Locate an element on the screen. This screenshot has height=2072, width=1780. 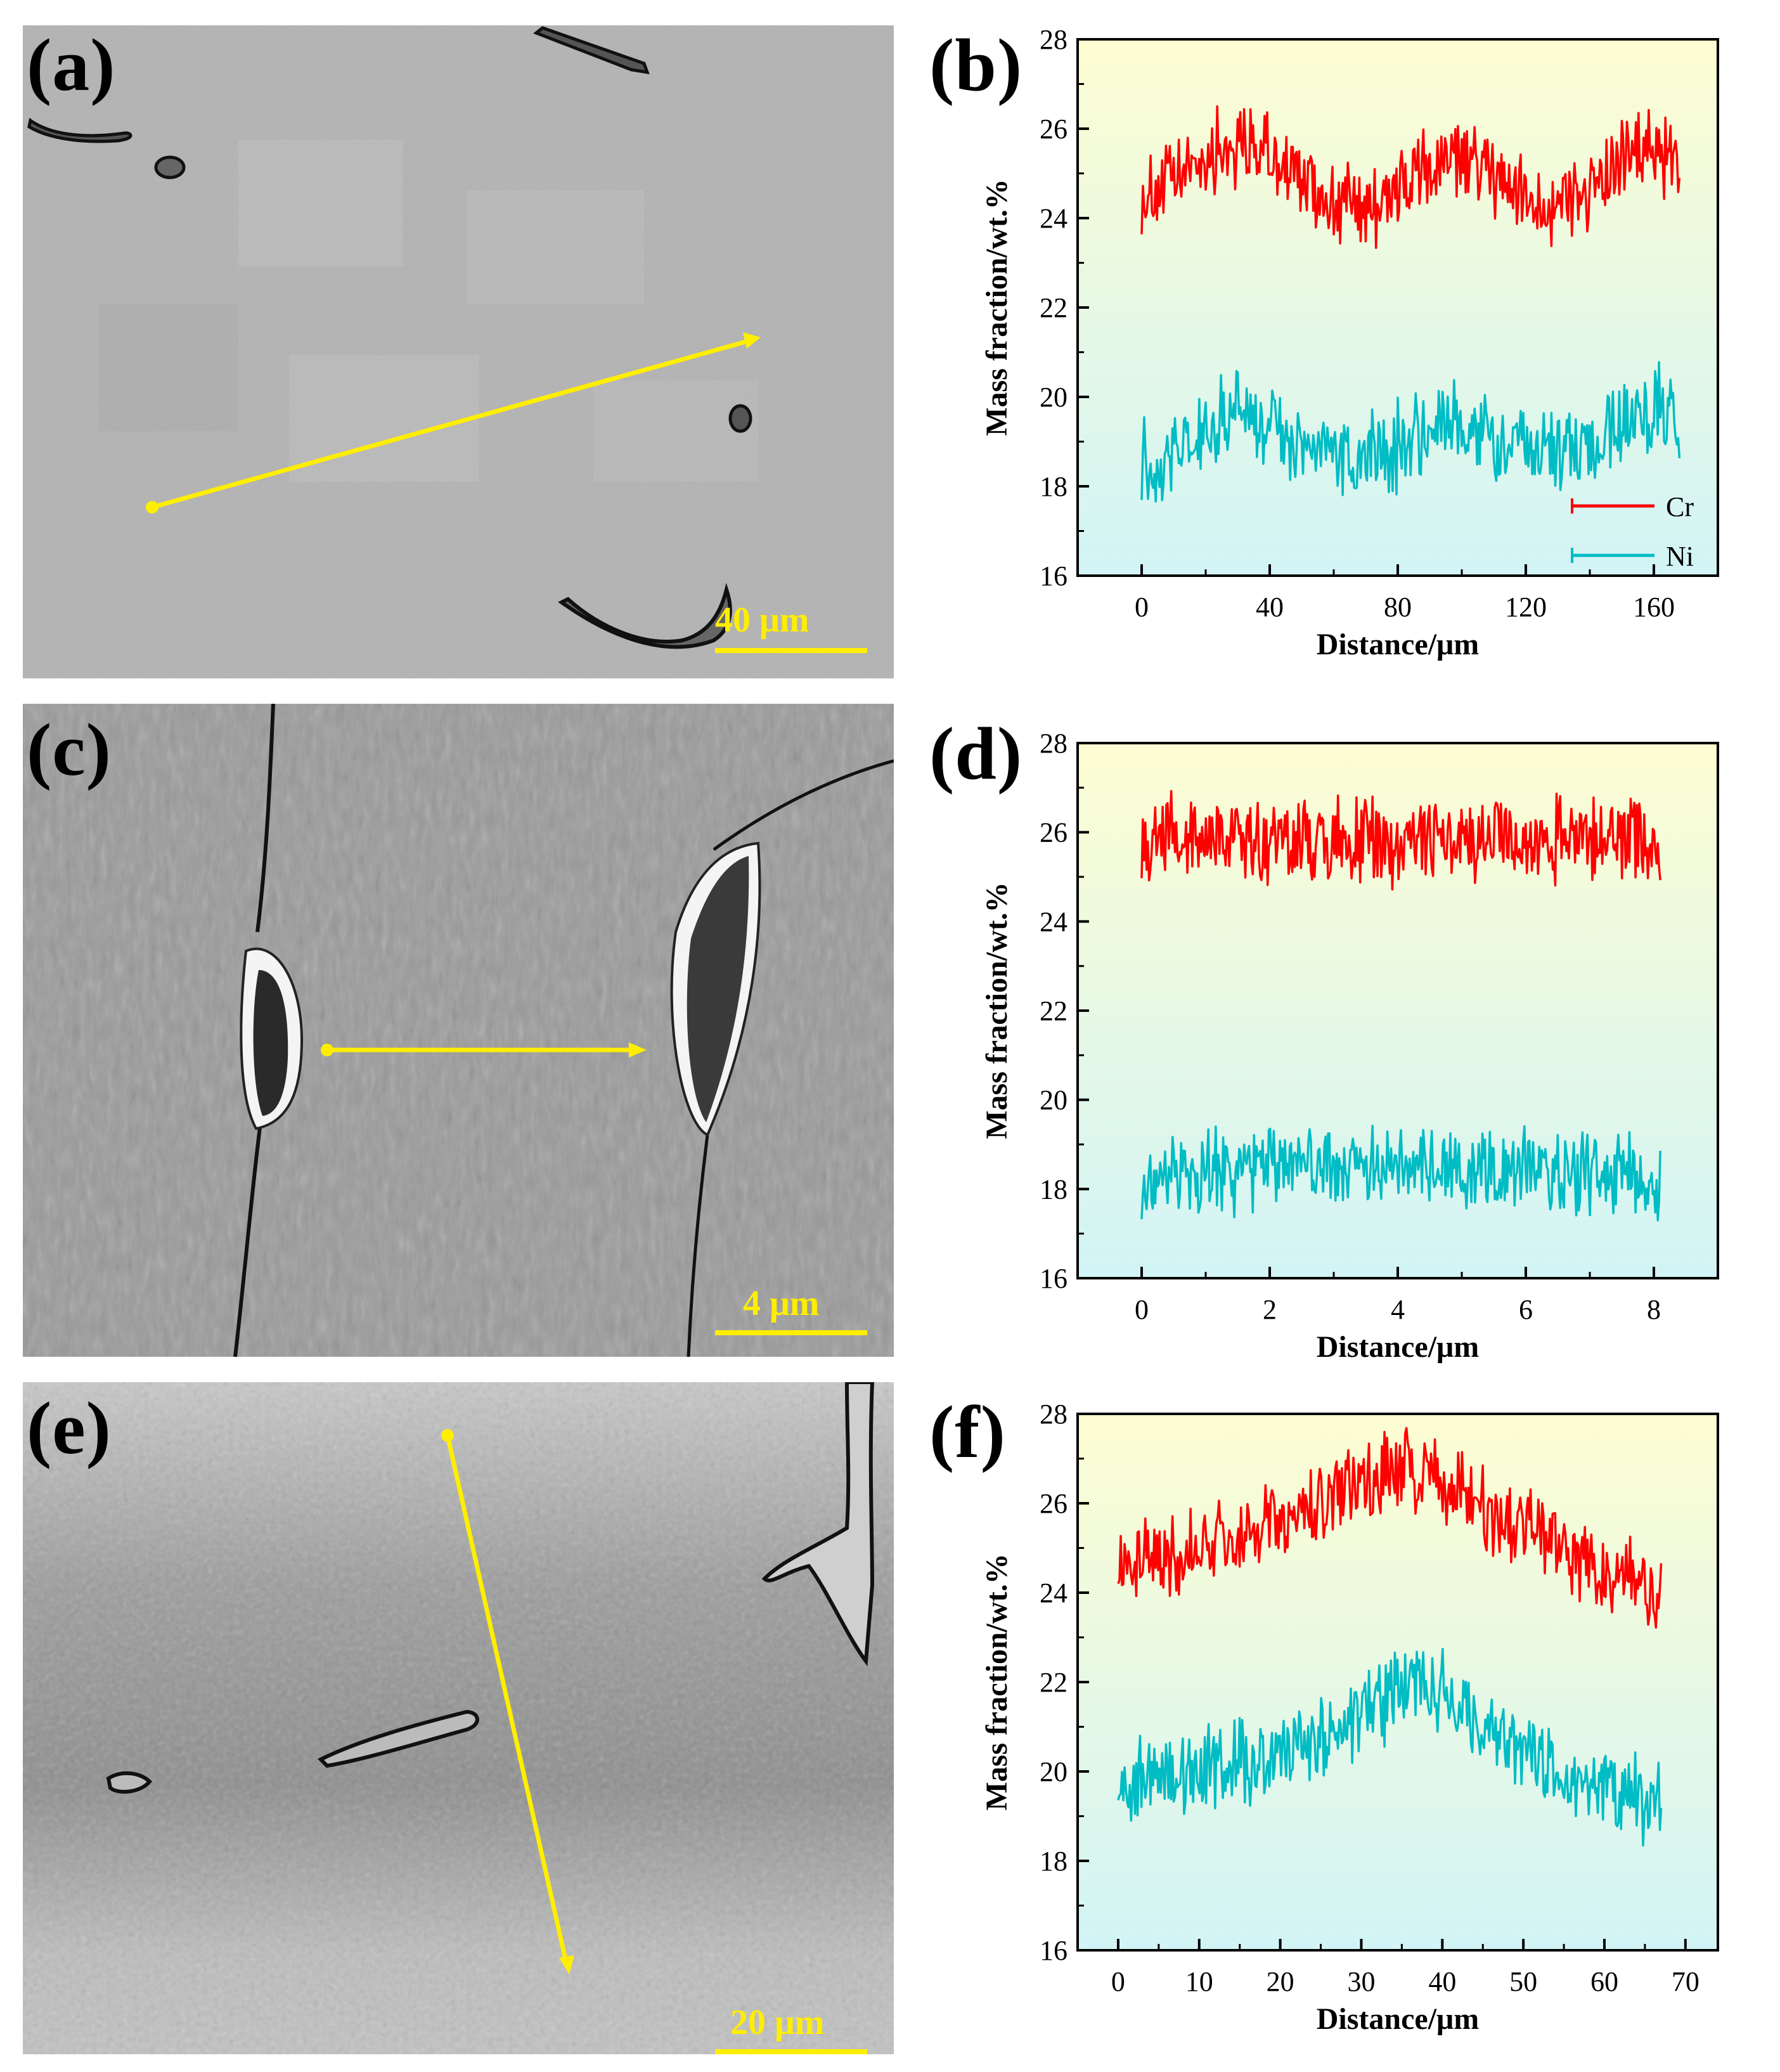
x-tick-label: 4 is located at coordinates (1398, 1309).